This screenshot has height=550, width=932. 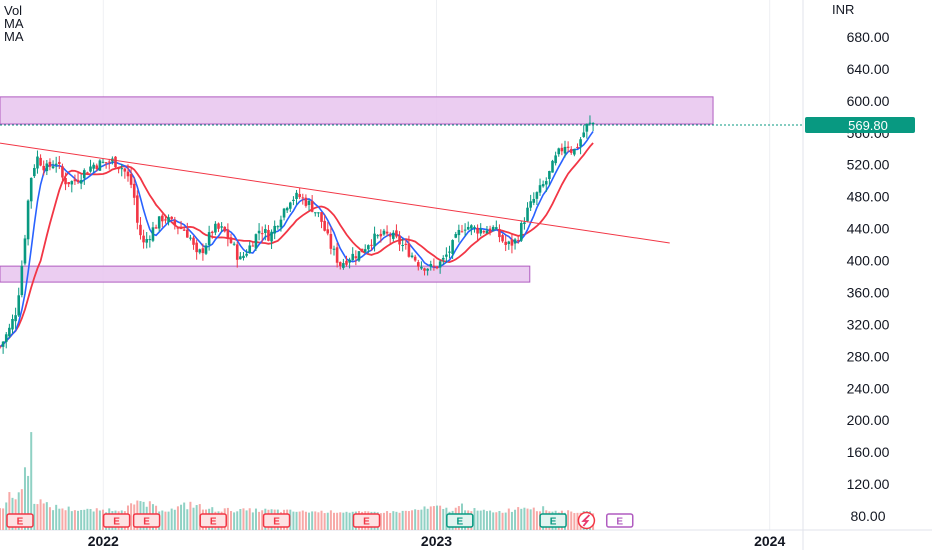 What do you see at coordinates (868, 484) in the screenshot?
I see `price-tick-label: 120.00` at bounding box center [868, 484].